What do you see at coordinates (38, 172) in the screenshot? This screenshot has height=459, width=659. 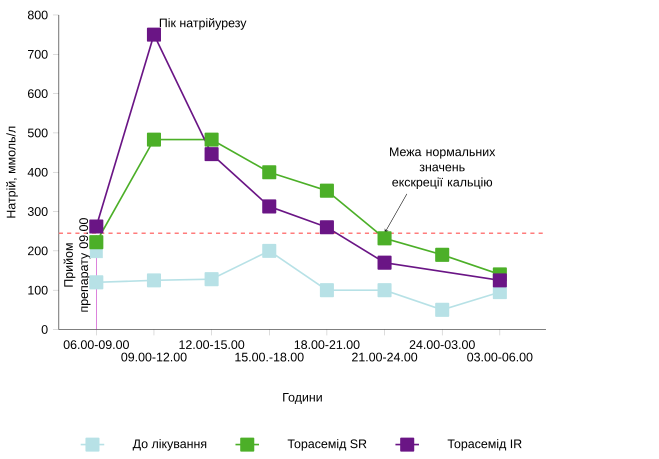 I see `y-tick-label: 400` at bounding box center [38, 172].